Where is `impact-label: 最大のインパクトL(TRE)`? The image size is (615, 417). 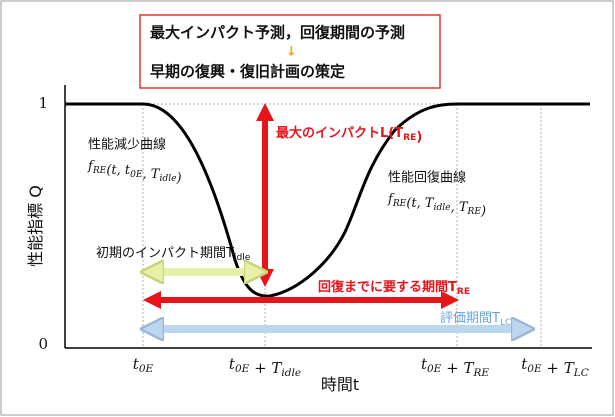 impact-label: 最大のインパクトL(TRE) is located at coordinates (349, 135).